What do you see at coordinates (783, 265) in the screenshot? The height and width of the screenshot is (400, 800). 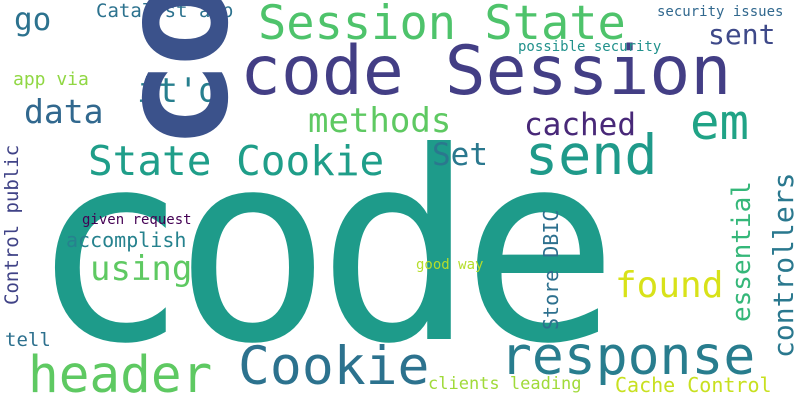 I see `word-controllers: controllers` at bounding box center [783, 265].